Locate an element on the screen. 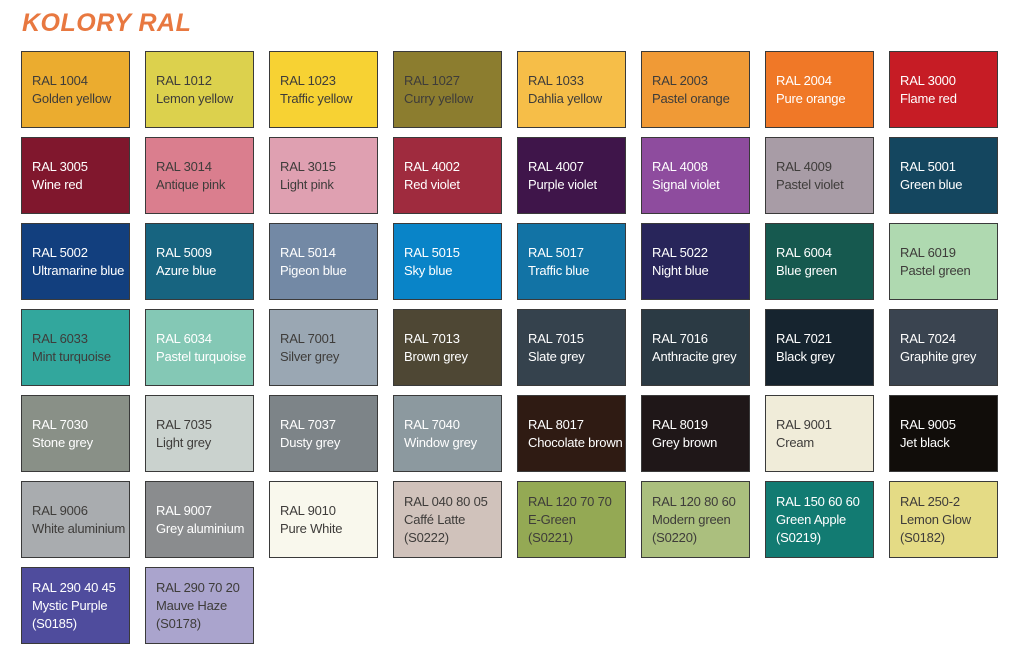 The image size is (1020, 659). color-swatch: RAL 5022 Night blue is located at coordinates (695, 261).